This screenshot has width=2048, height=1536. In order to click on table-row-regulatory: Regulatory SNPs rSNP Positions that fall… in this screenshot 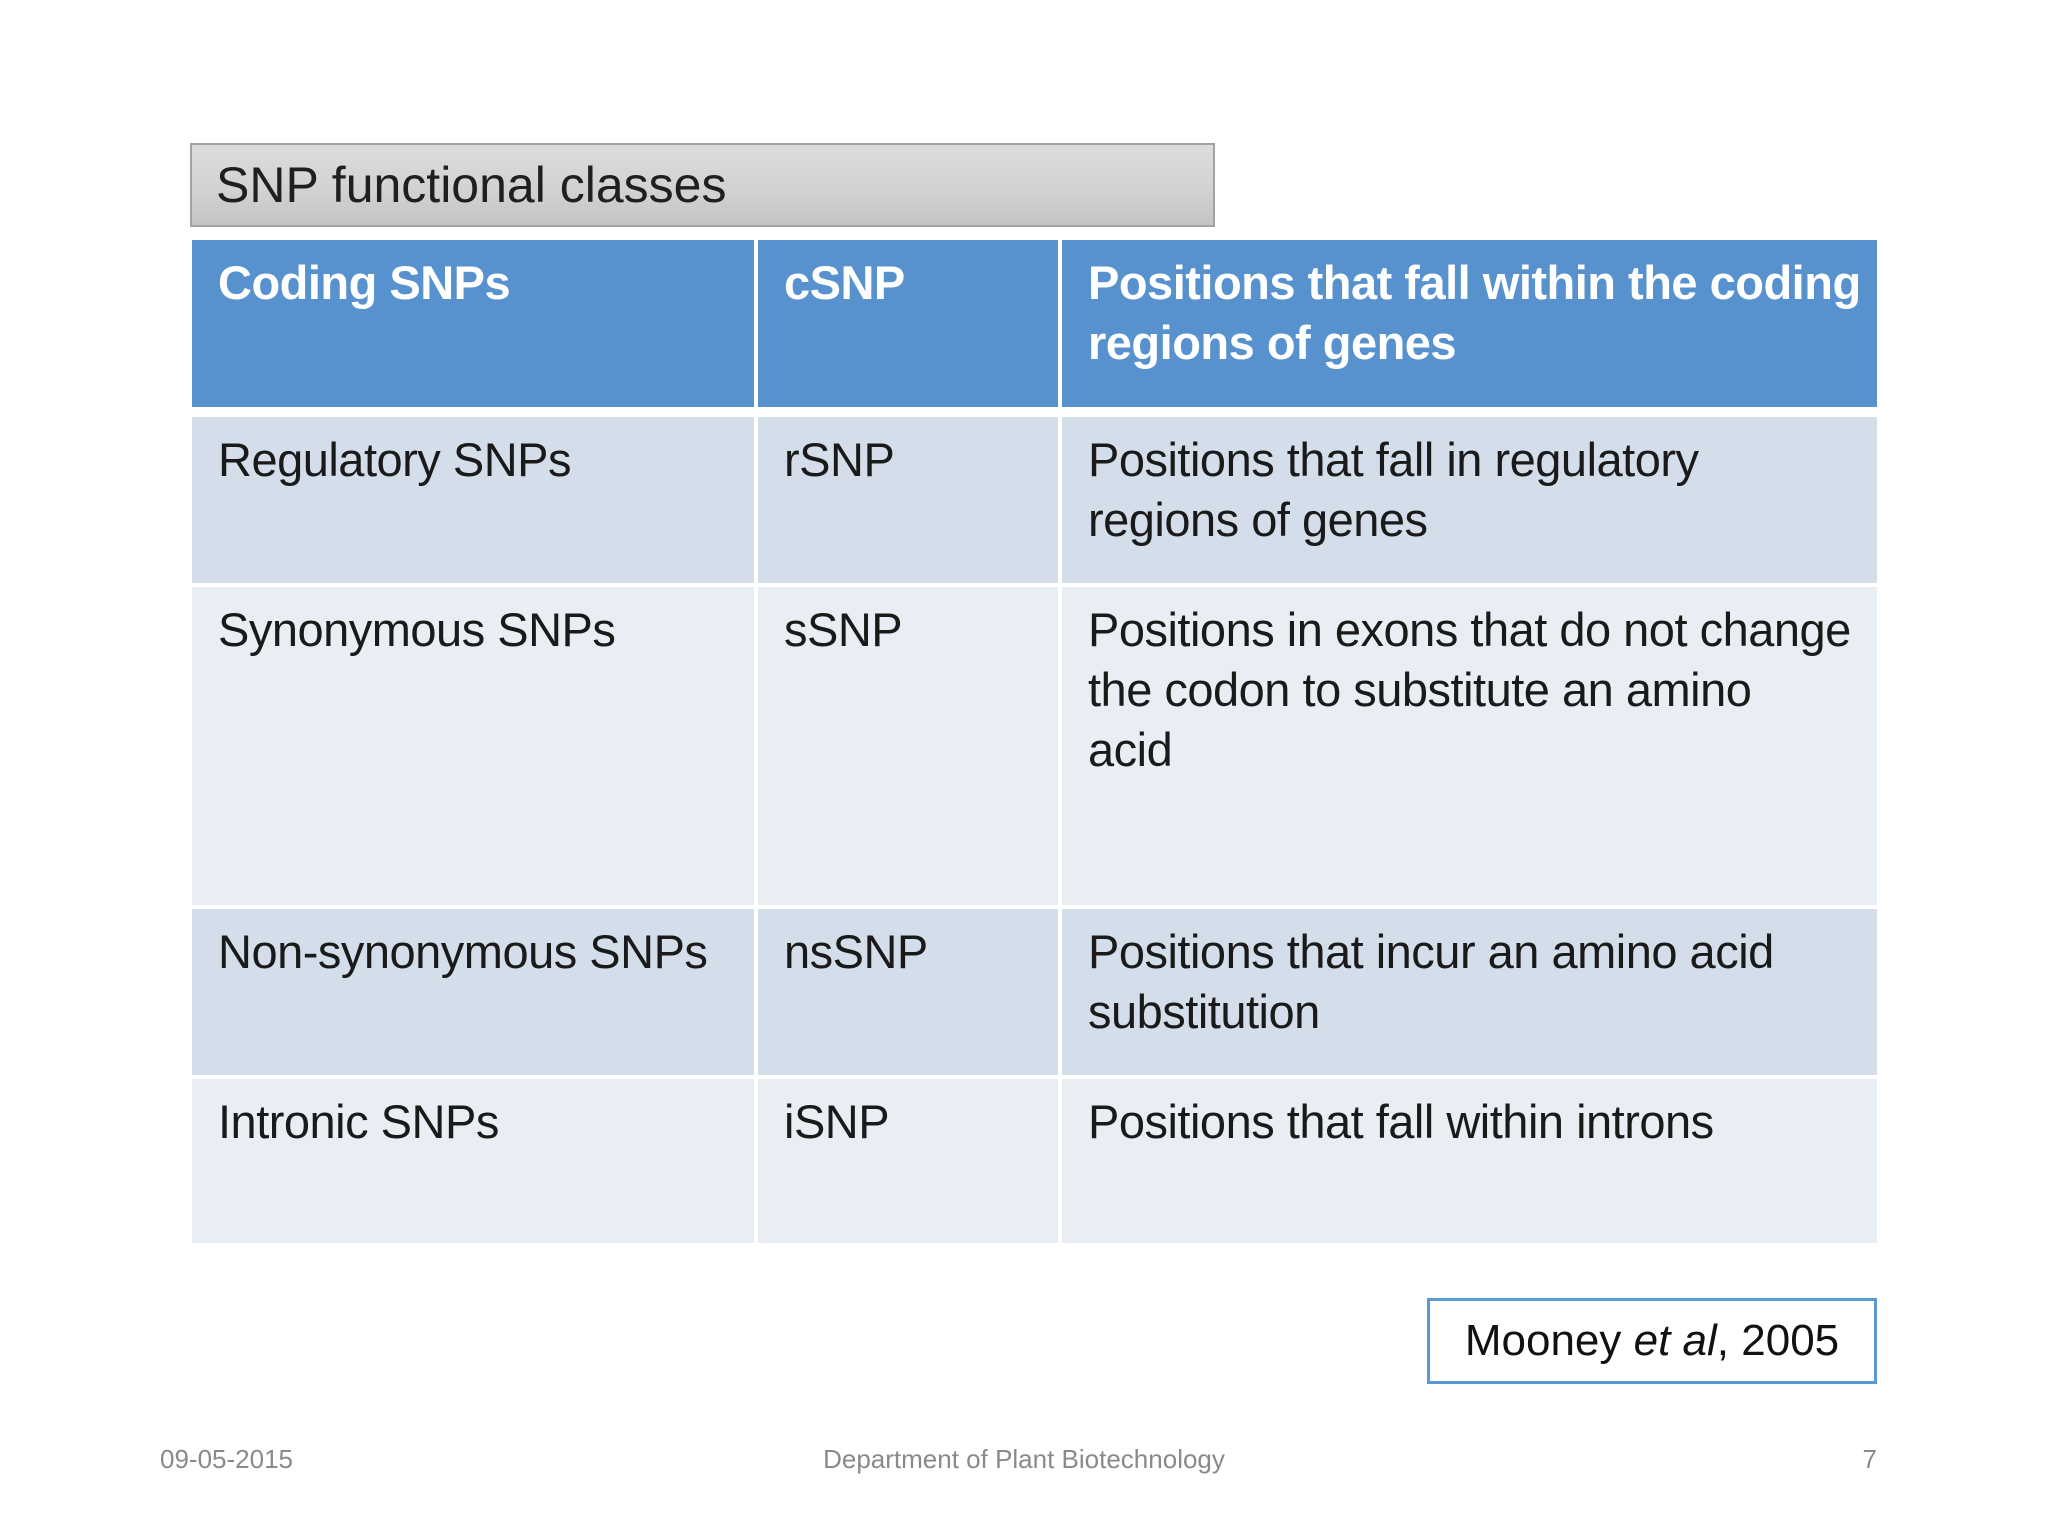, I will do `click(1034, 500)`.